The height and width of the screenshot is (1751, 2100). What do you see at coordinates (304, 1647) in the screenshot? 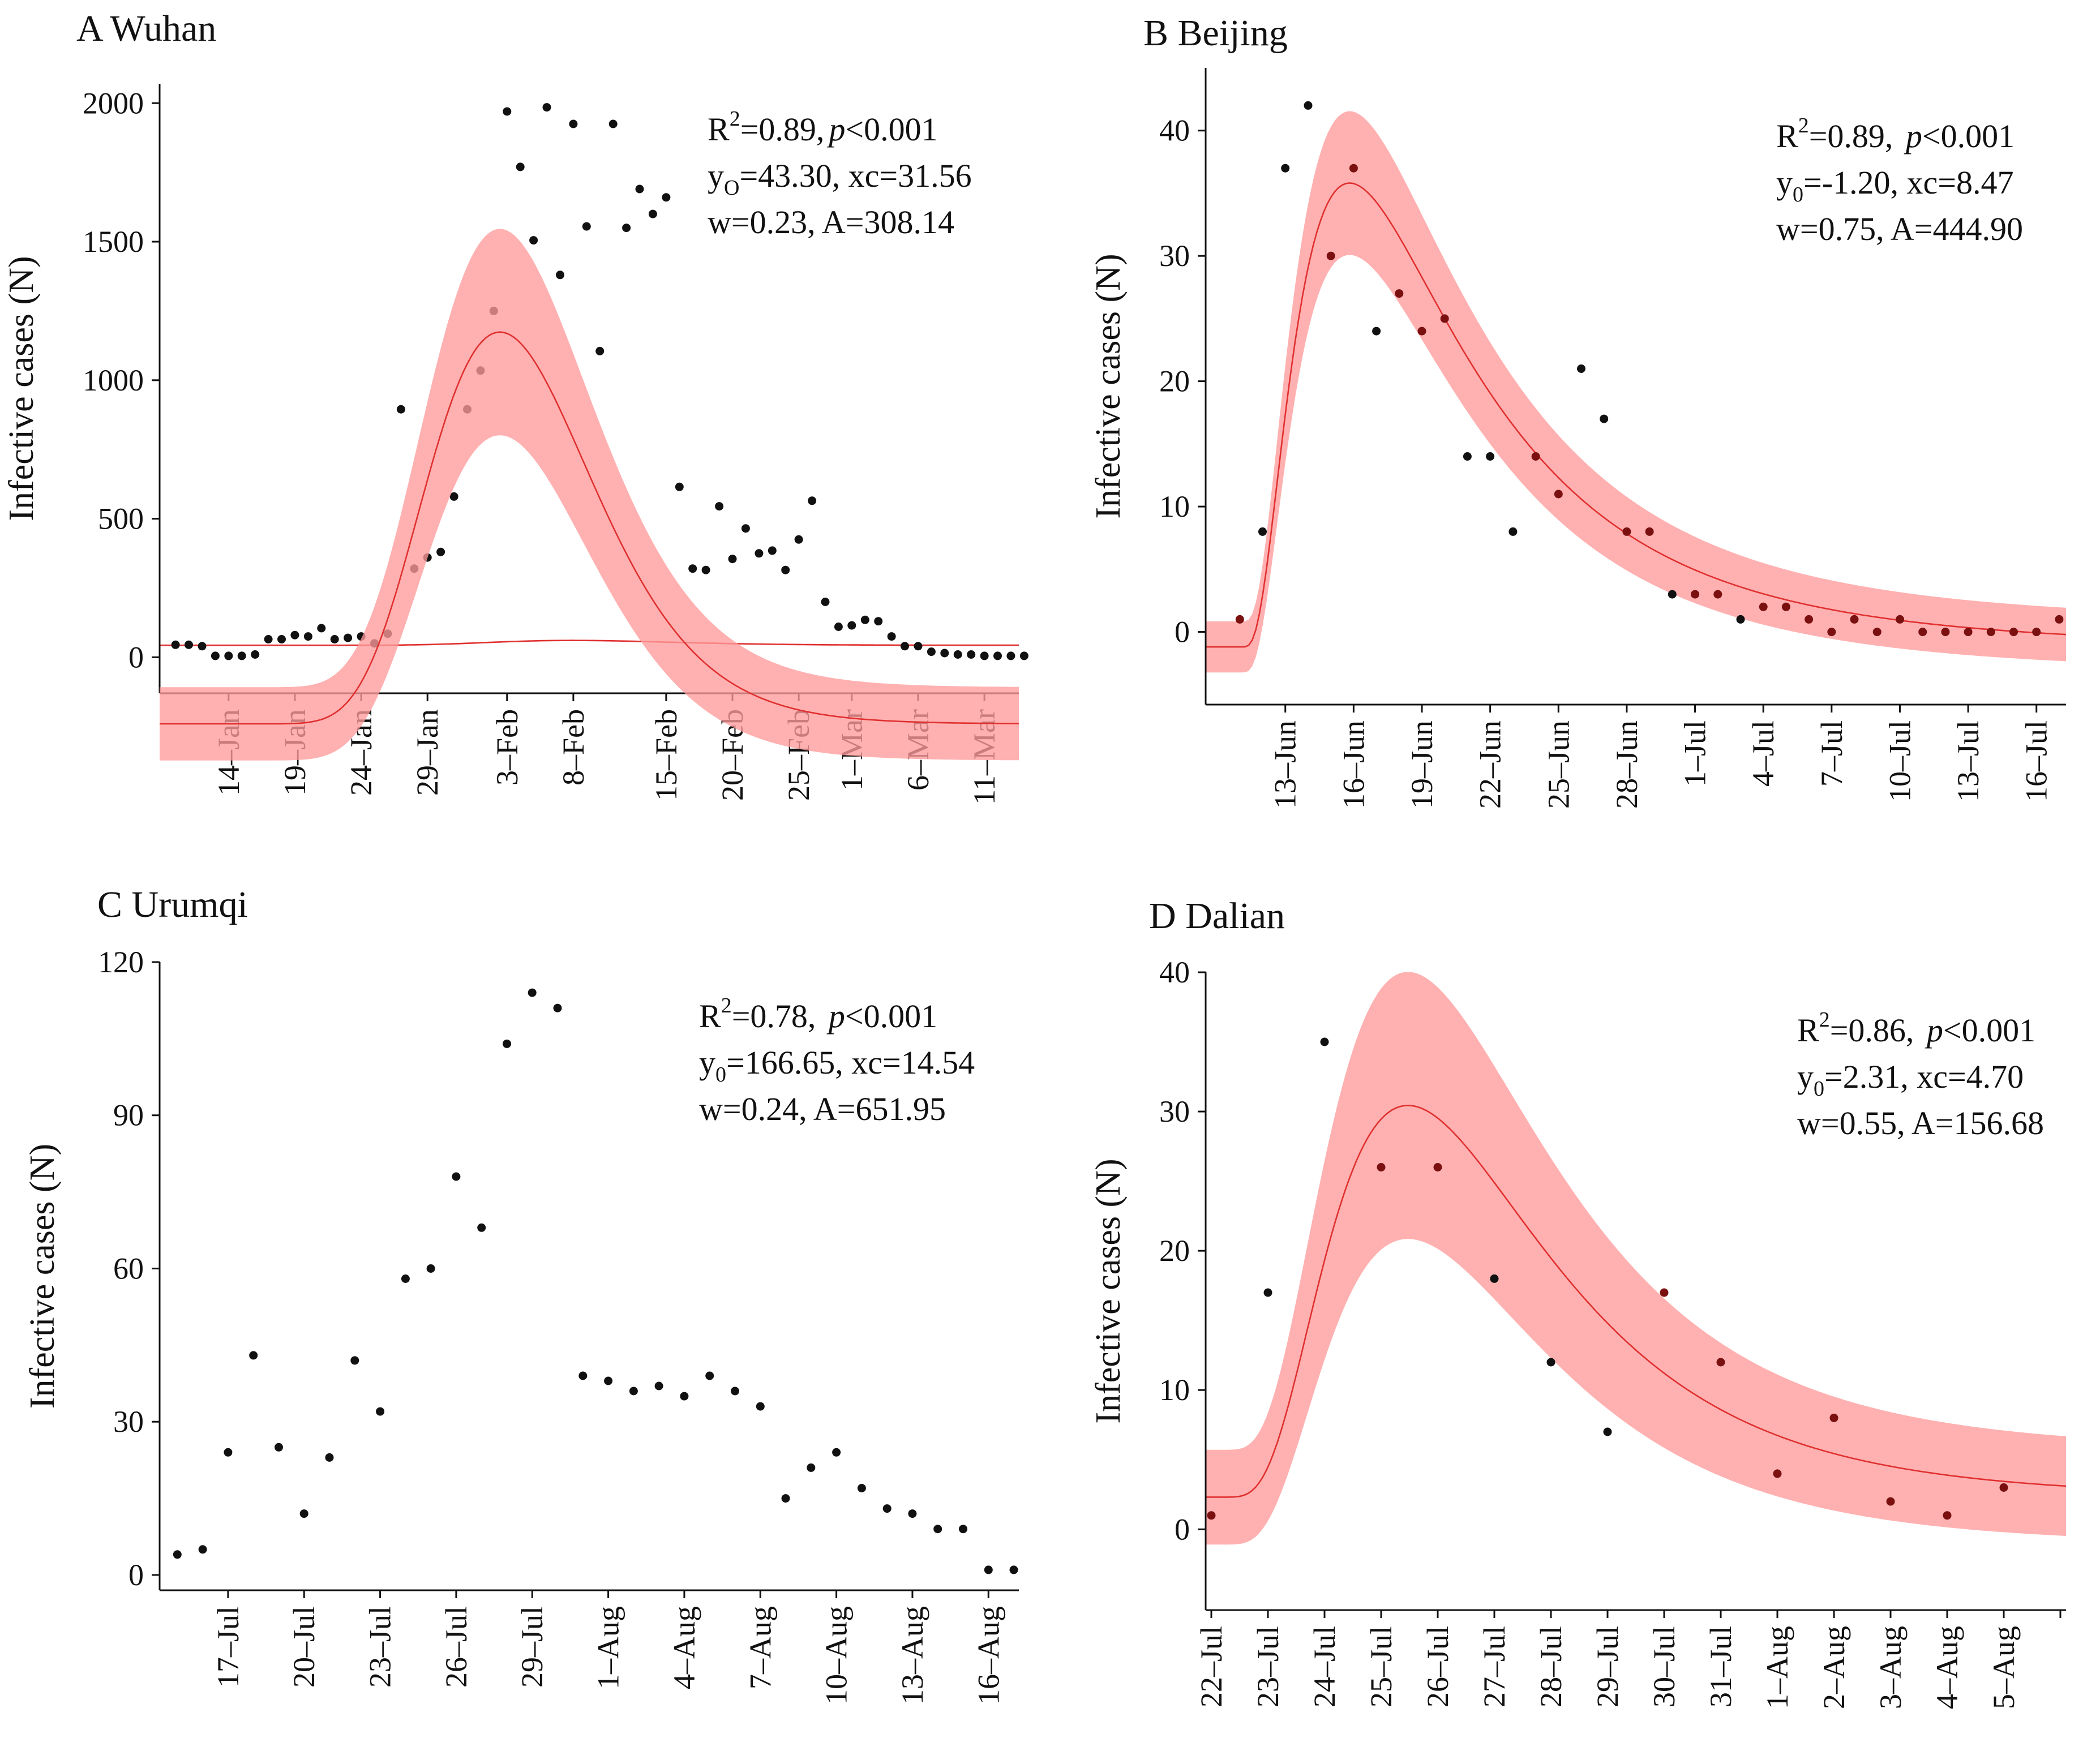
I see `x-tick-label: 20–Jul` at bounding box center [304, 1647].